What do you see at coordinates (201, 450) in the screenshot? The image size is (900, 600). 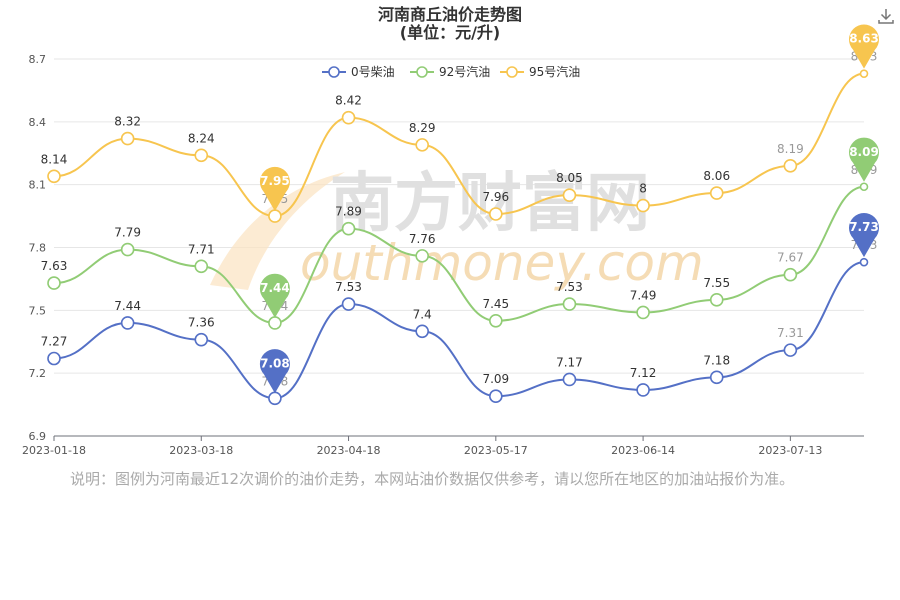 I see `x-tick-label: 2023-03-18` at bounding box center [201, 450].